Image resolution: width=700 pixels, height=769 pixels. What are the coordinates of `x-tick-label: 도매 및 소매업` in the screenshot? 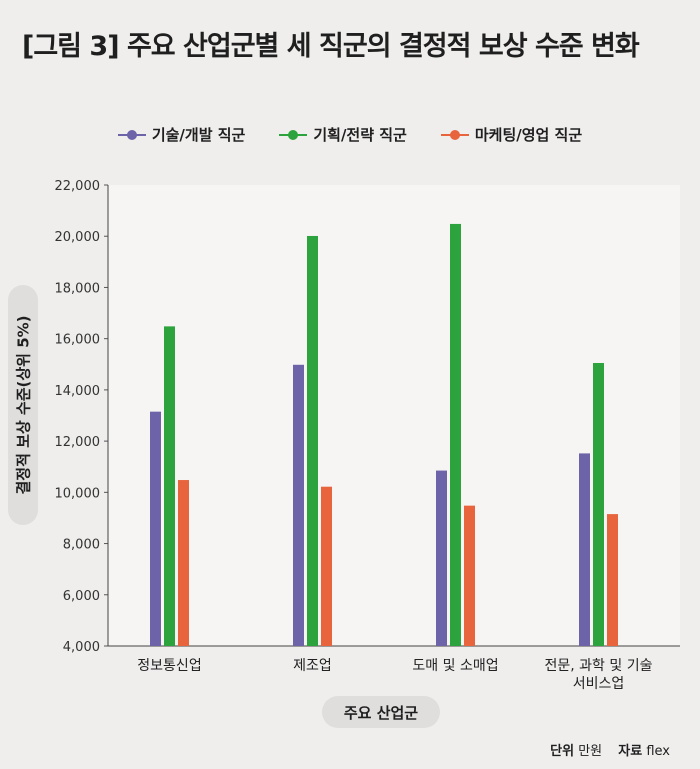 It's located at (455, 666).